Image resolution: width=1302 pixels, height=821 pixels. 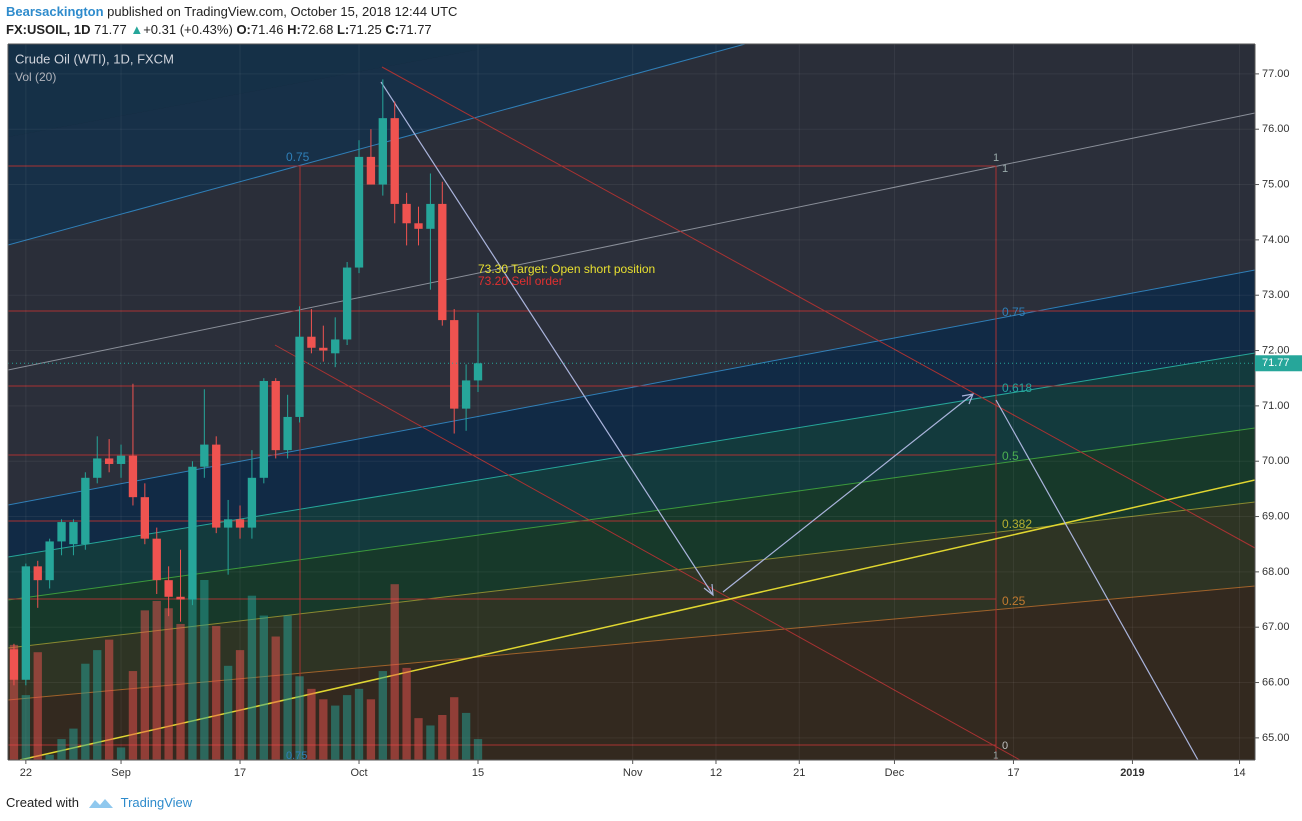 What do you see at coordinates (343, 29) in the screenshot?
I see `l-label: L:` at bounding box center [343, 29].